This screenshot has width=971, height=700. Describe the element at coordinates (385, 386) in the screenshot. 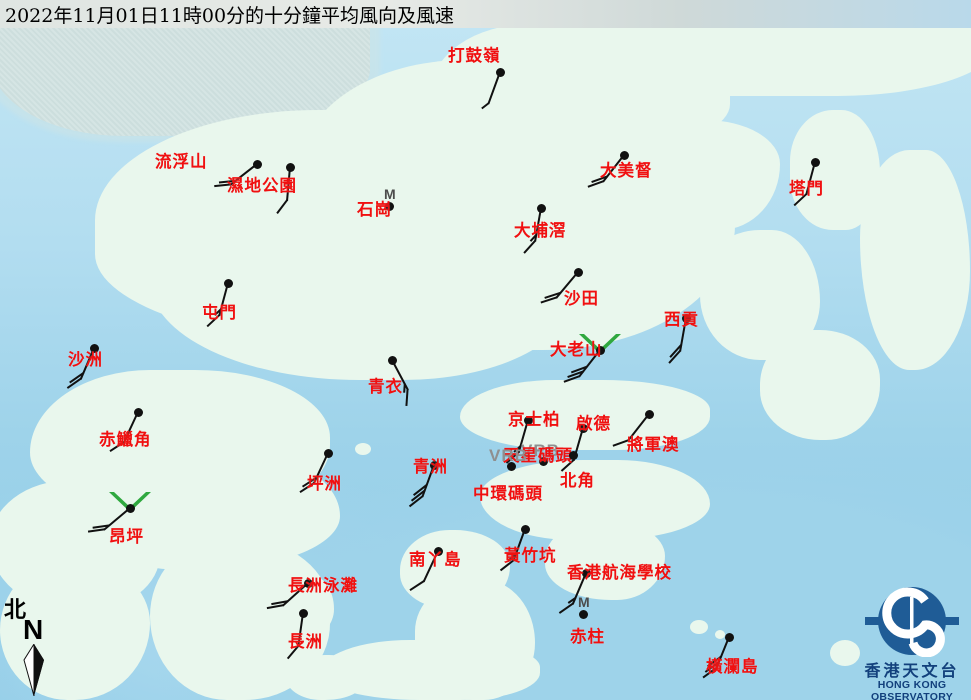

I see `station-name-label: 青衣` at that location.